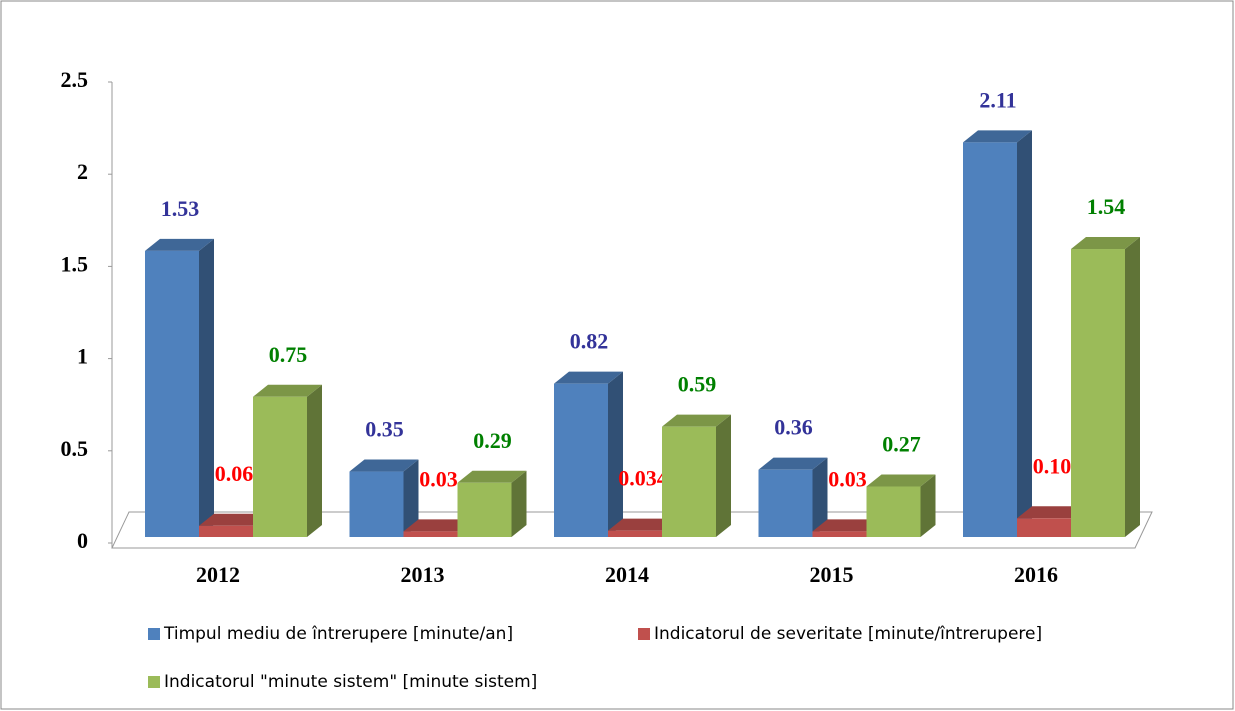  Describe the element at coordinates (82, 540) in the screenshot. I see `y-tick-label: 0` at that location.